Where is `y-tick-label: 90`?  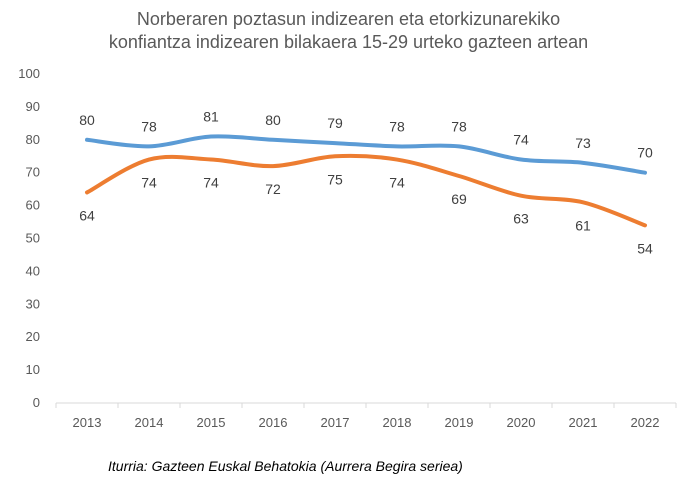 y-tick-label: 90 is located at coordinates (33, 106).